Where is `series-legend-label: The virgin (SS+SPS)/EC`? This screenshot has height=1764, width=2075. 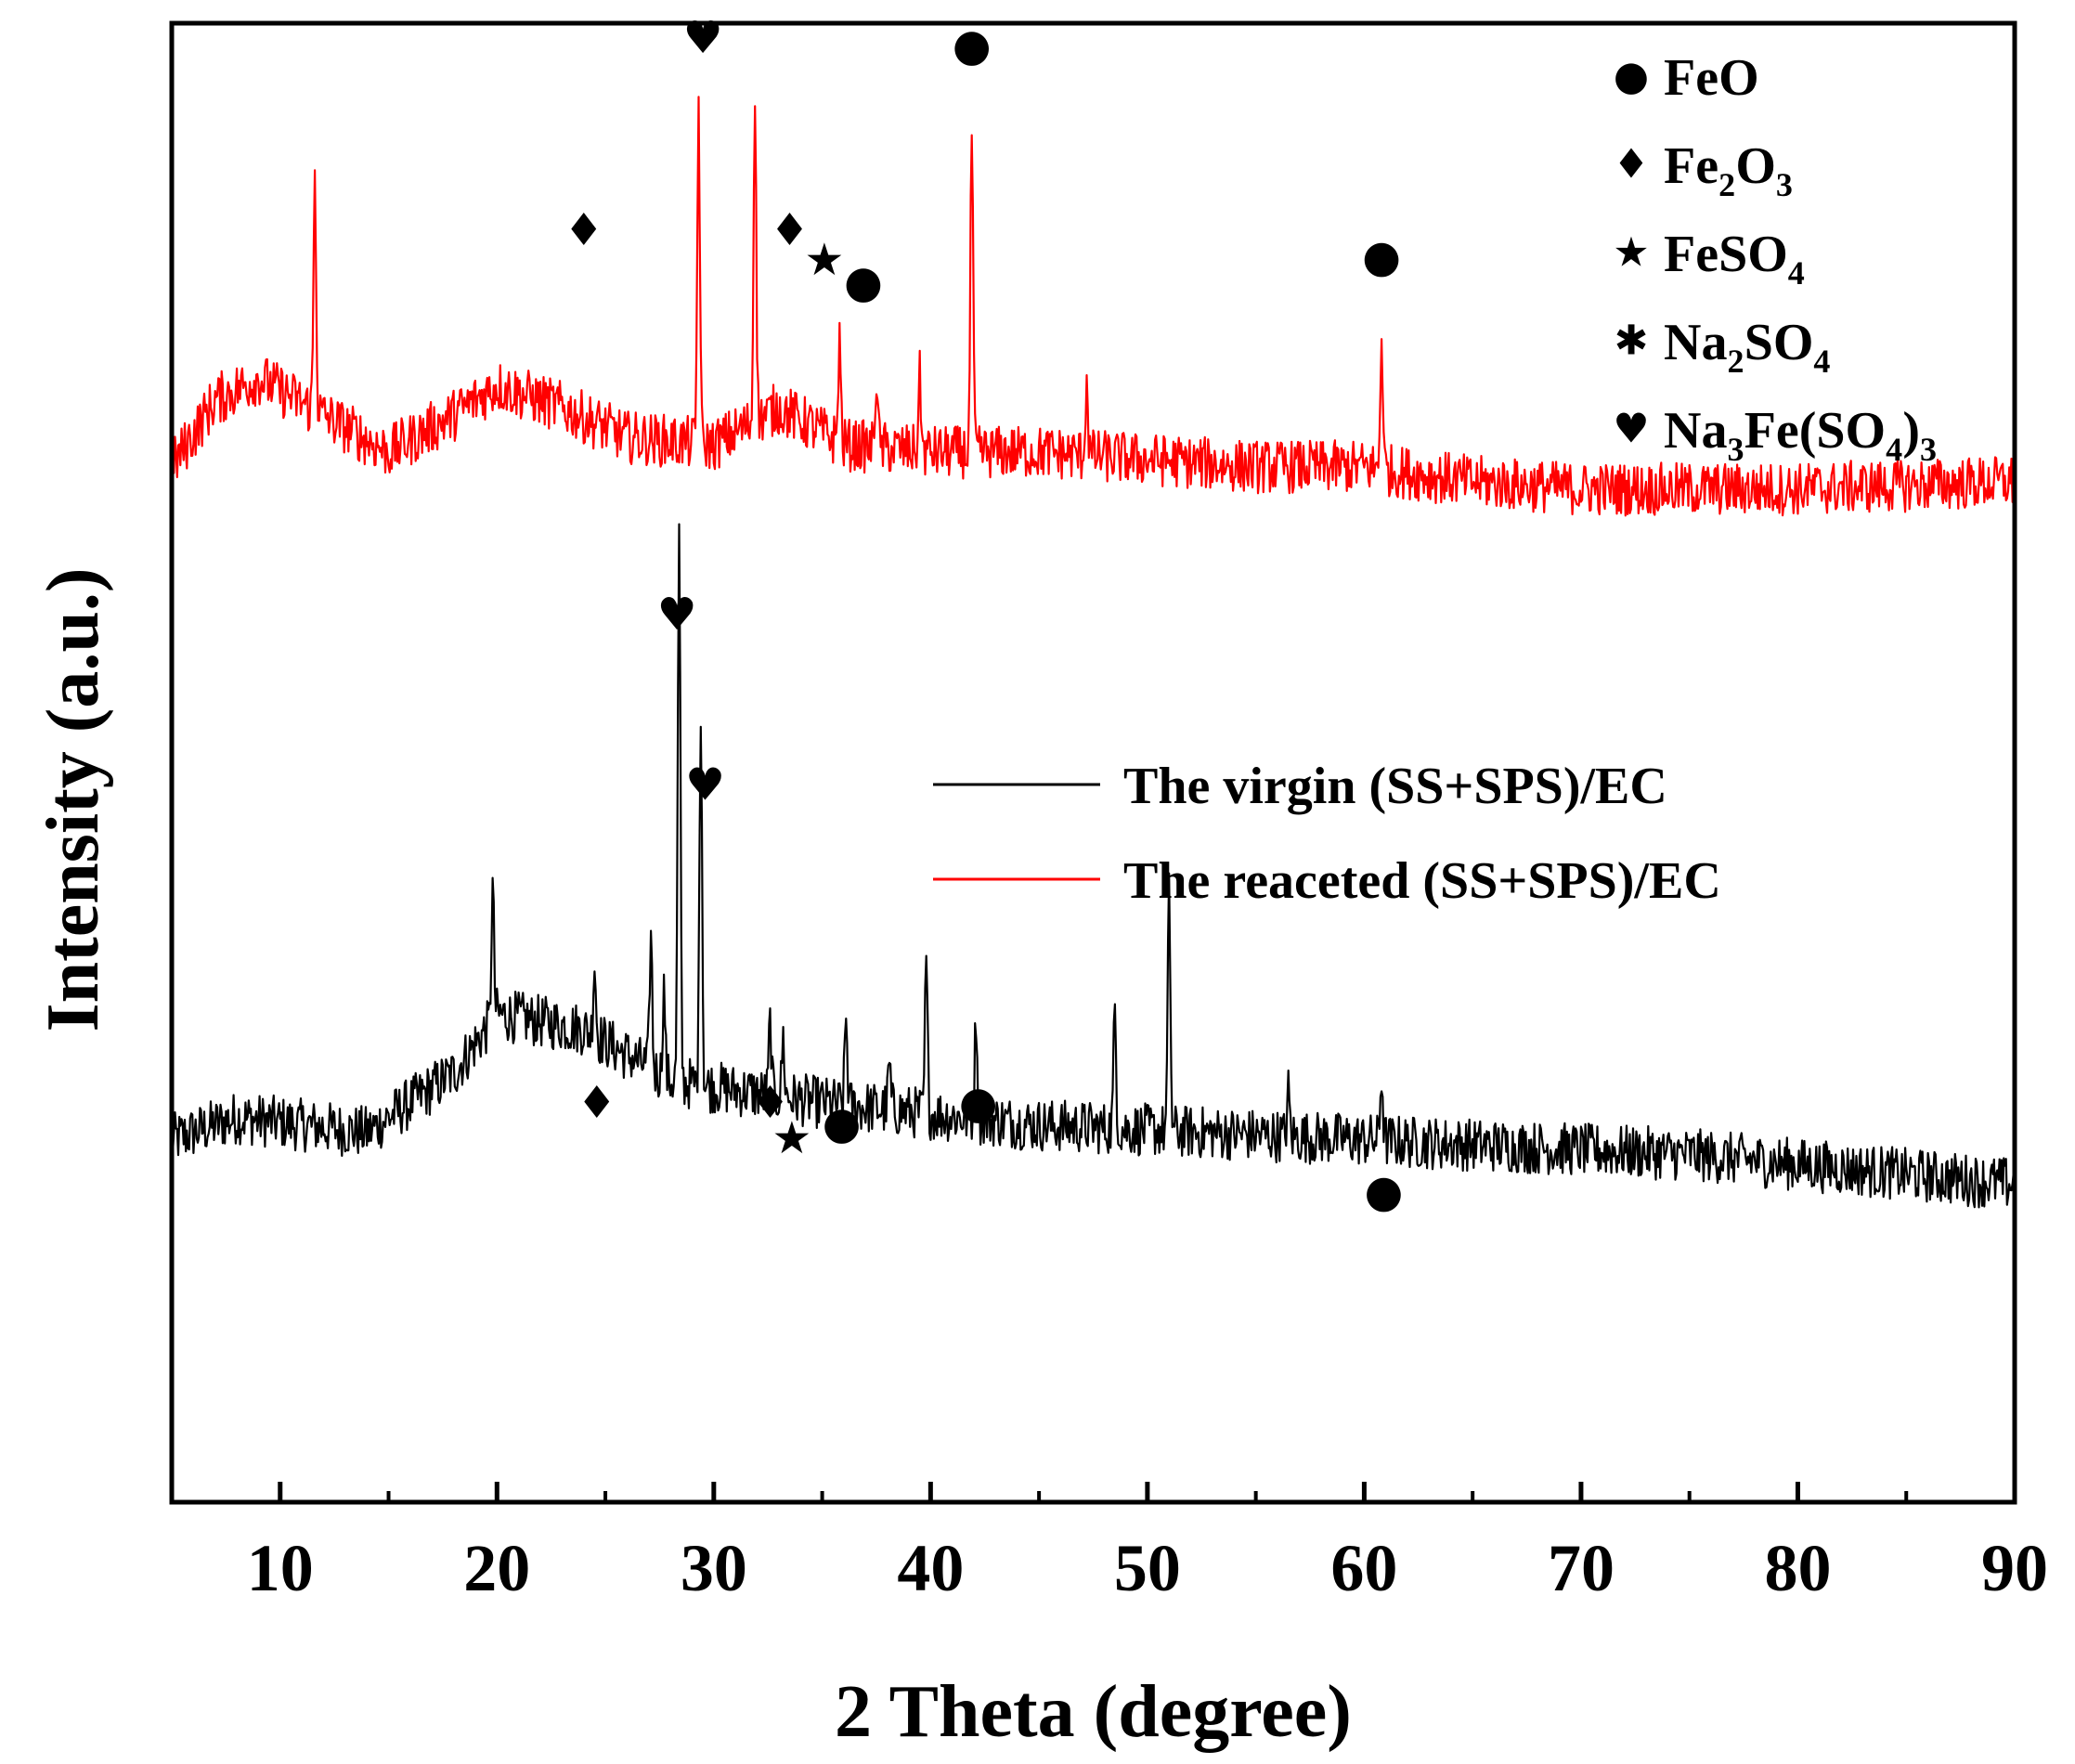 series-legend-label: The virgin (SS+SPS)/EC is located at coordinates (1395, 786).